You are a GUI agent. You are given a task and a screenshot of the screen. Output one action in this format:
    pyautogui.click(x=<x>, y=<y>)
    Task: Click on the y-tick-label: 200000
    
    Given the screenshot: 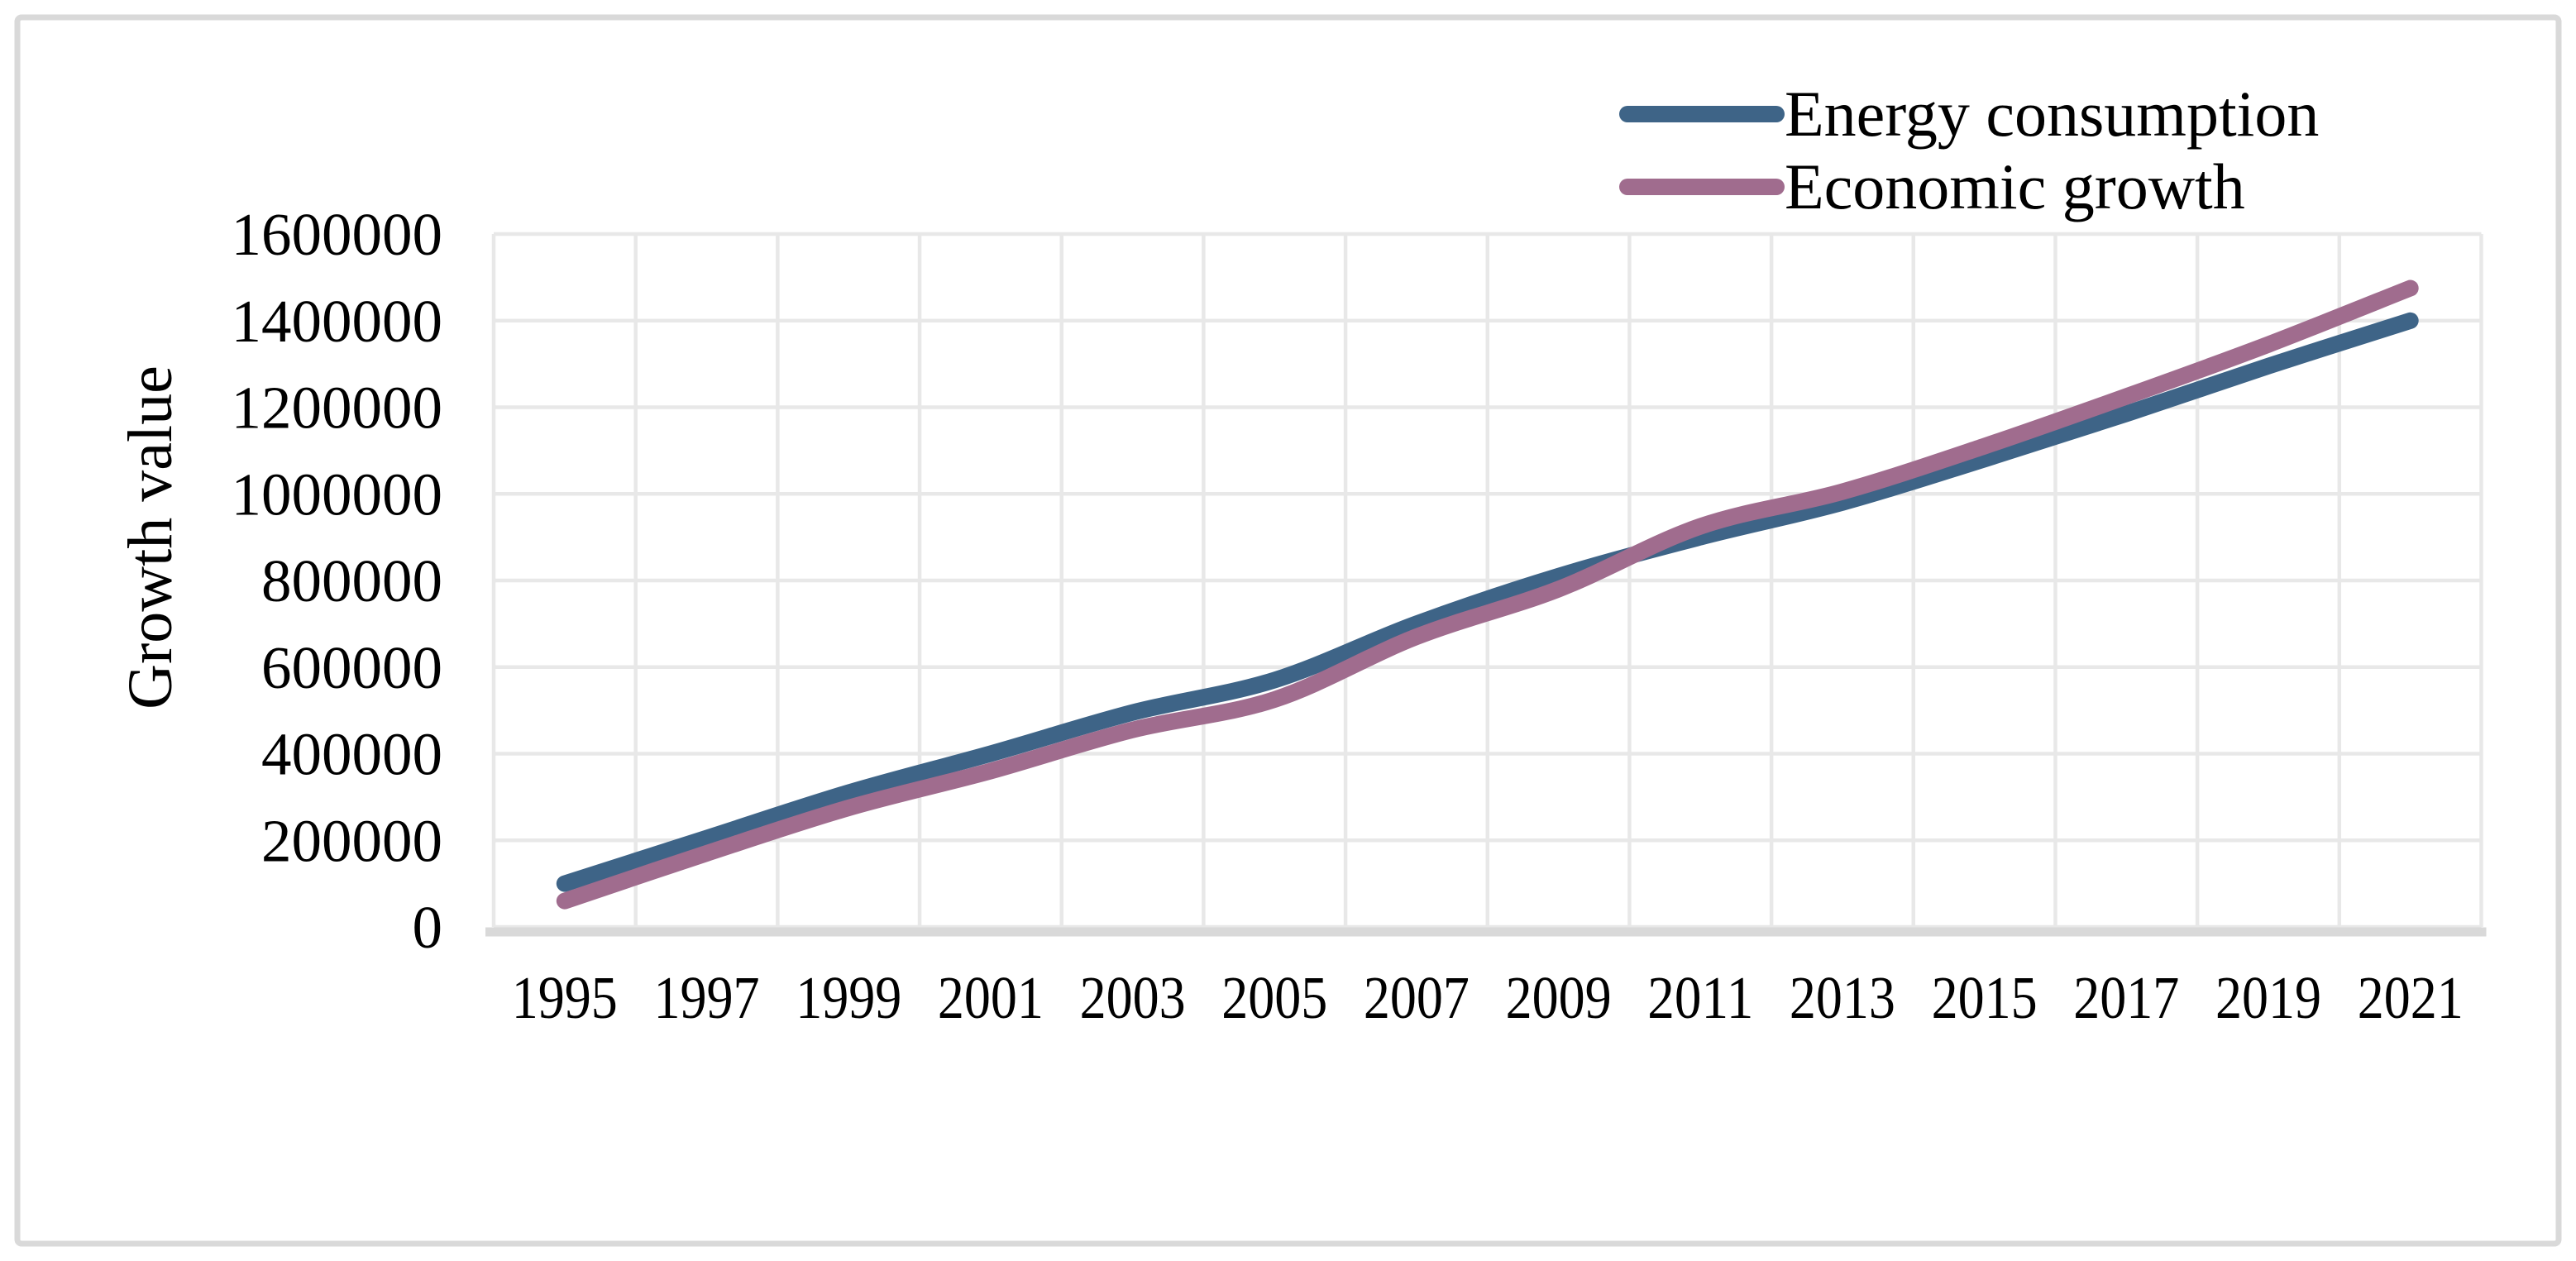 What is the action you would take?
    pyautogui.click(x=351, y=840)
    